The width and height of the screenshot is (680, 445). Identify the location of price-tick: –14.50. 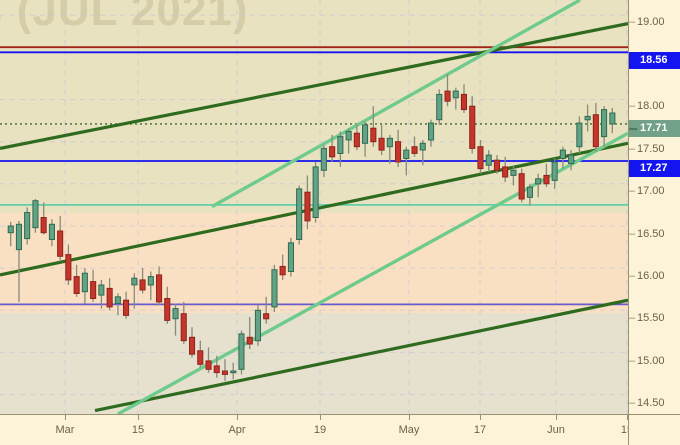
(654, 403).